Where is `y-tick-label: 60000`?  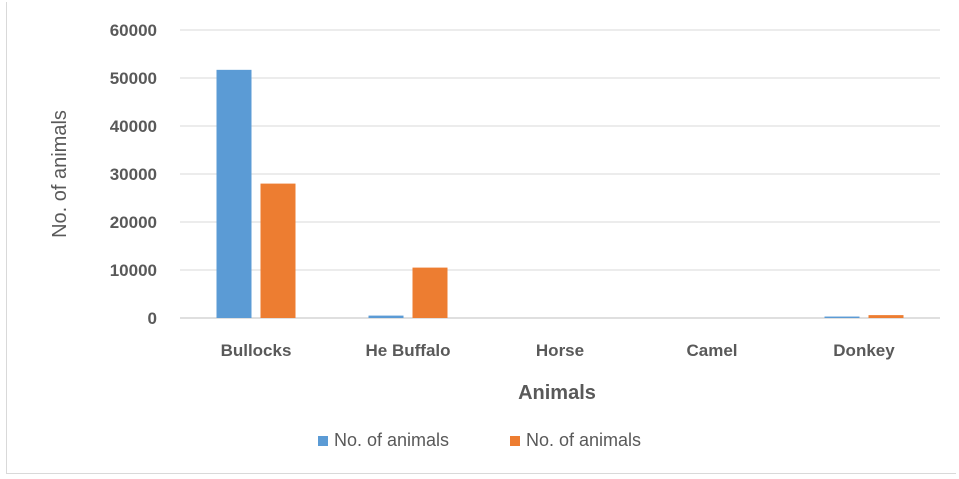
y-tick-label: 60000 is located at coordinates (133, 30).